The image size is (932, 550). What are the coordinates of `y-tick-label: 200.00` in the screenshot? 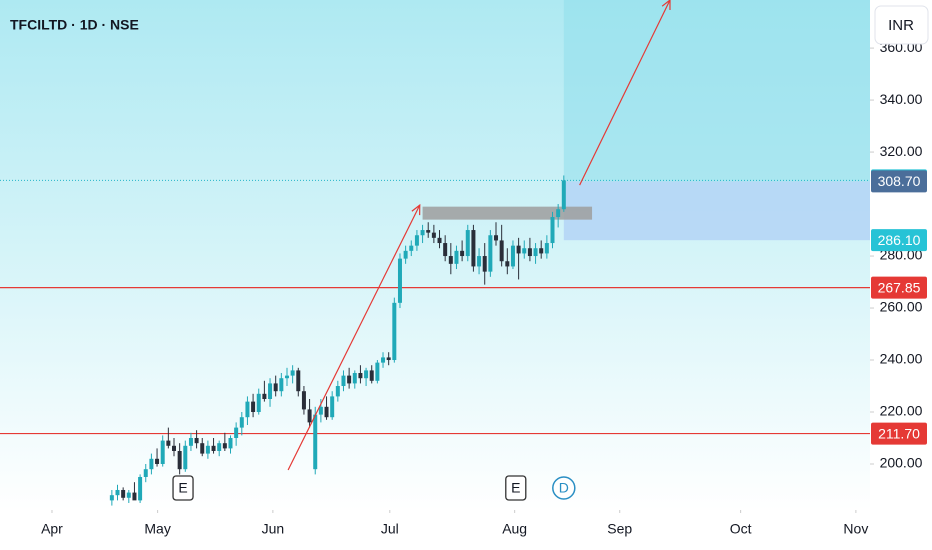 It's located at (901, 463).